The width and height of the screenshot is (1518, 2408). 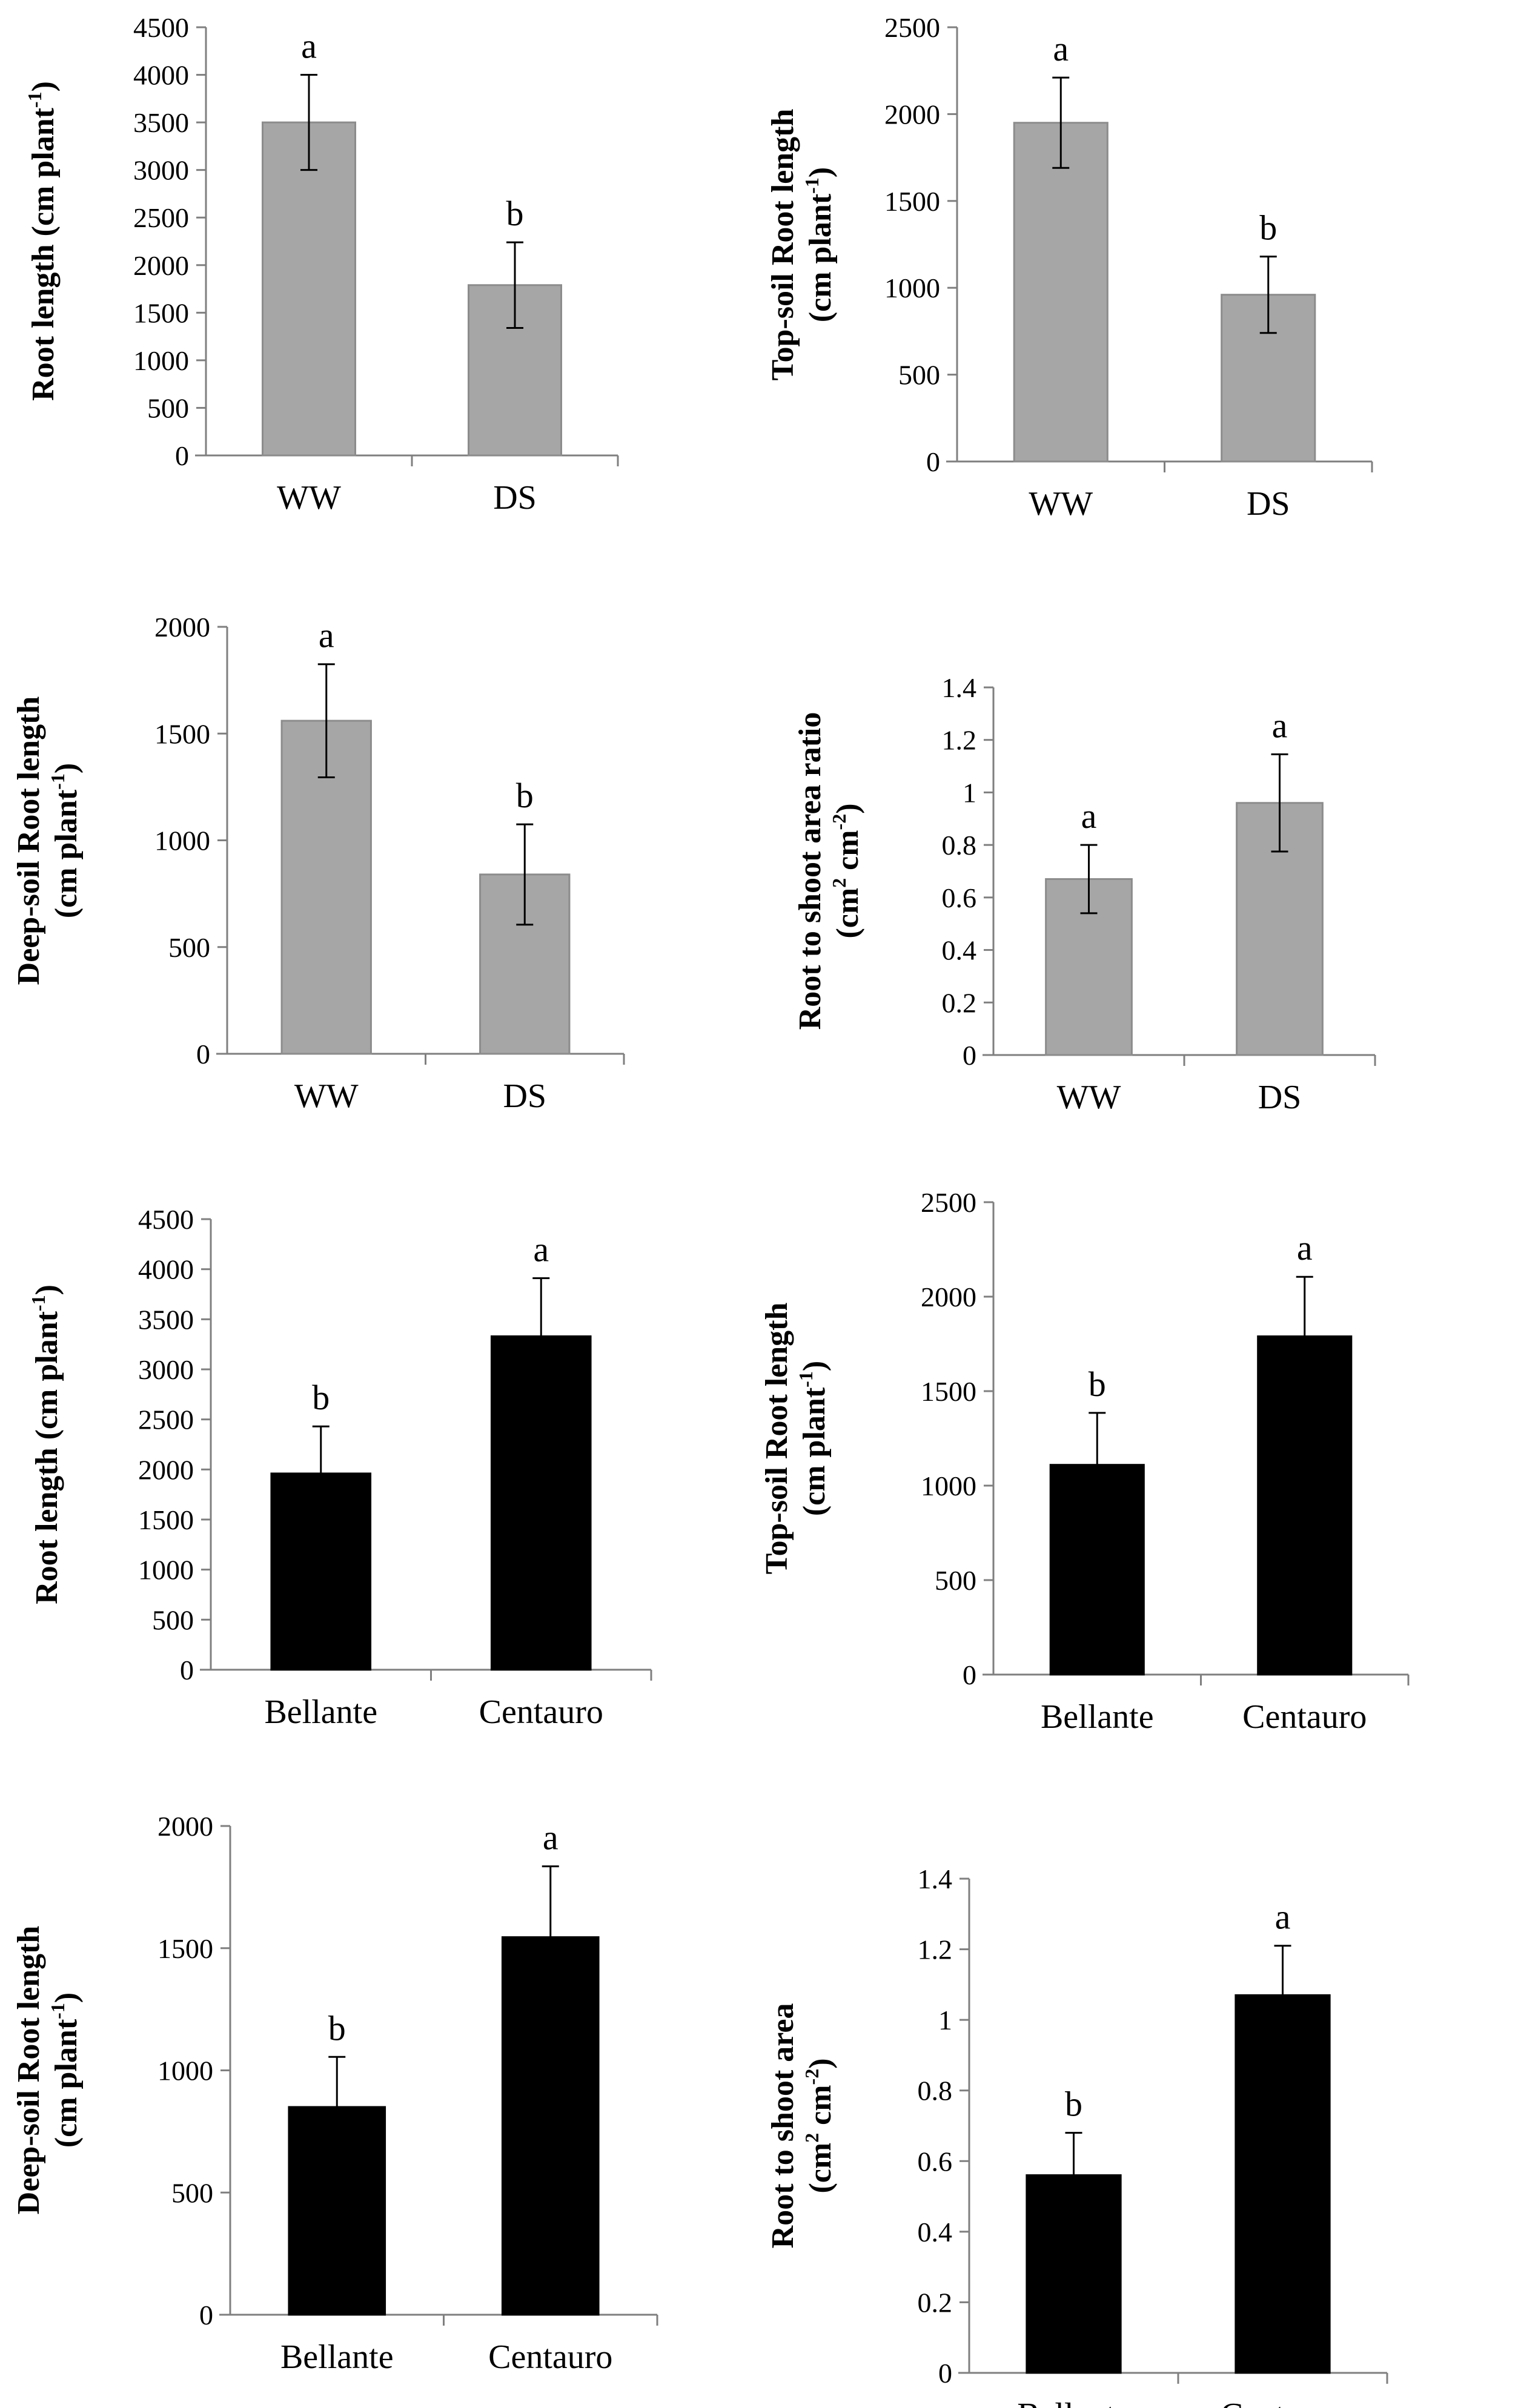 I want to click on y-axis-title: Root length (cm plant-1), so click(x=46, y=1444).